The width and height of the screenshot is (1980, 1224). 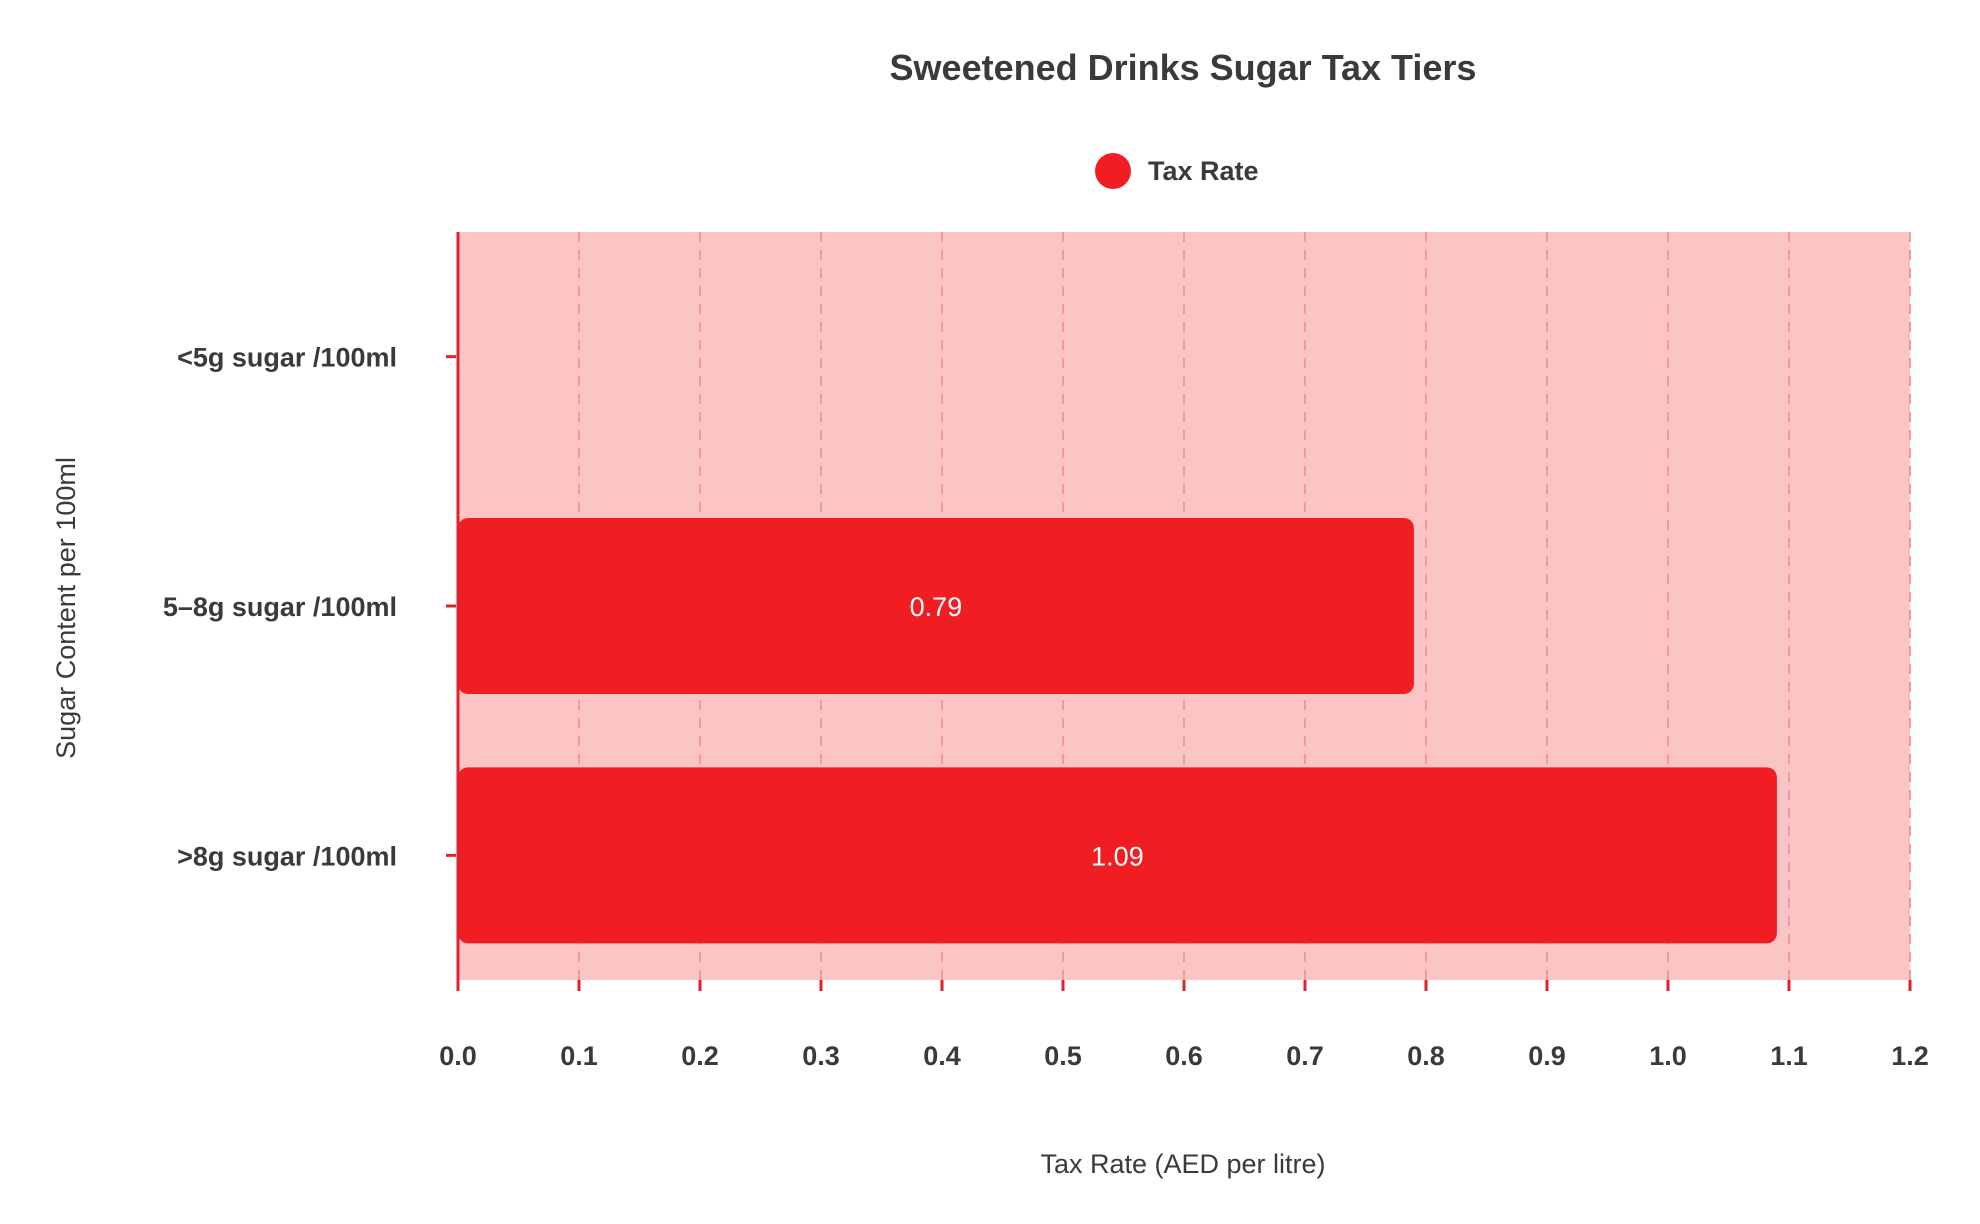 I want to click on x-axis-title: Tax Rate (AED per litre), so click(x=1182, y=1164).